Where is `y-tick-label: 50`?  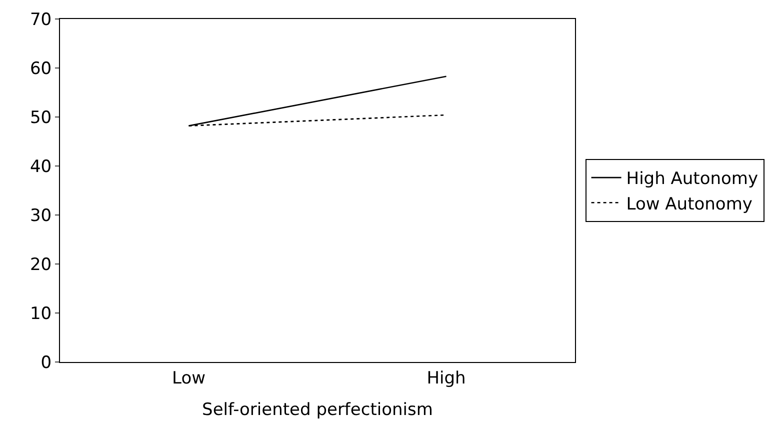
y-tick-label: 50 is located at coordinates (41, 118).